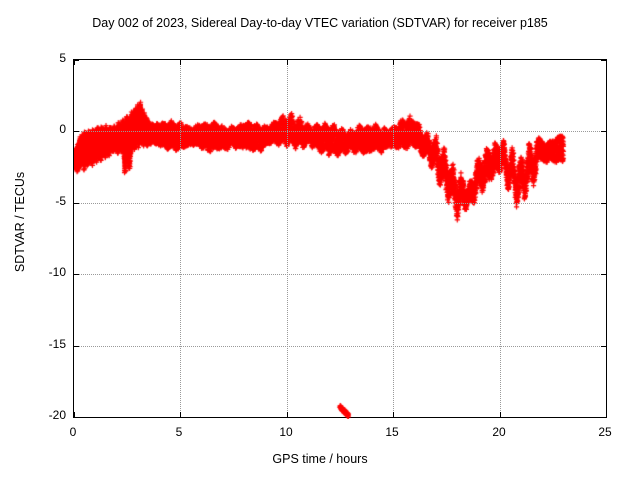  I want to click on y-tick-label: 0, so click(62, 129).